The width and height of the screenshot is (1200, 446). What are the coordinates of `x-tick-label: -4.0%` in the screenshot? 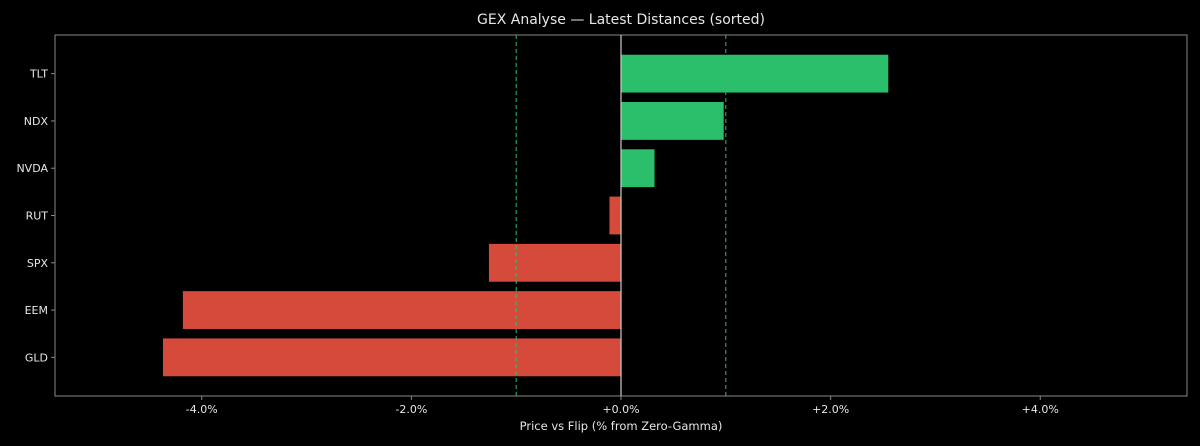 It's located at (202, 409).